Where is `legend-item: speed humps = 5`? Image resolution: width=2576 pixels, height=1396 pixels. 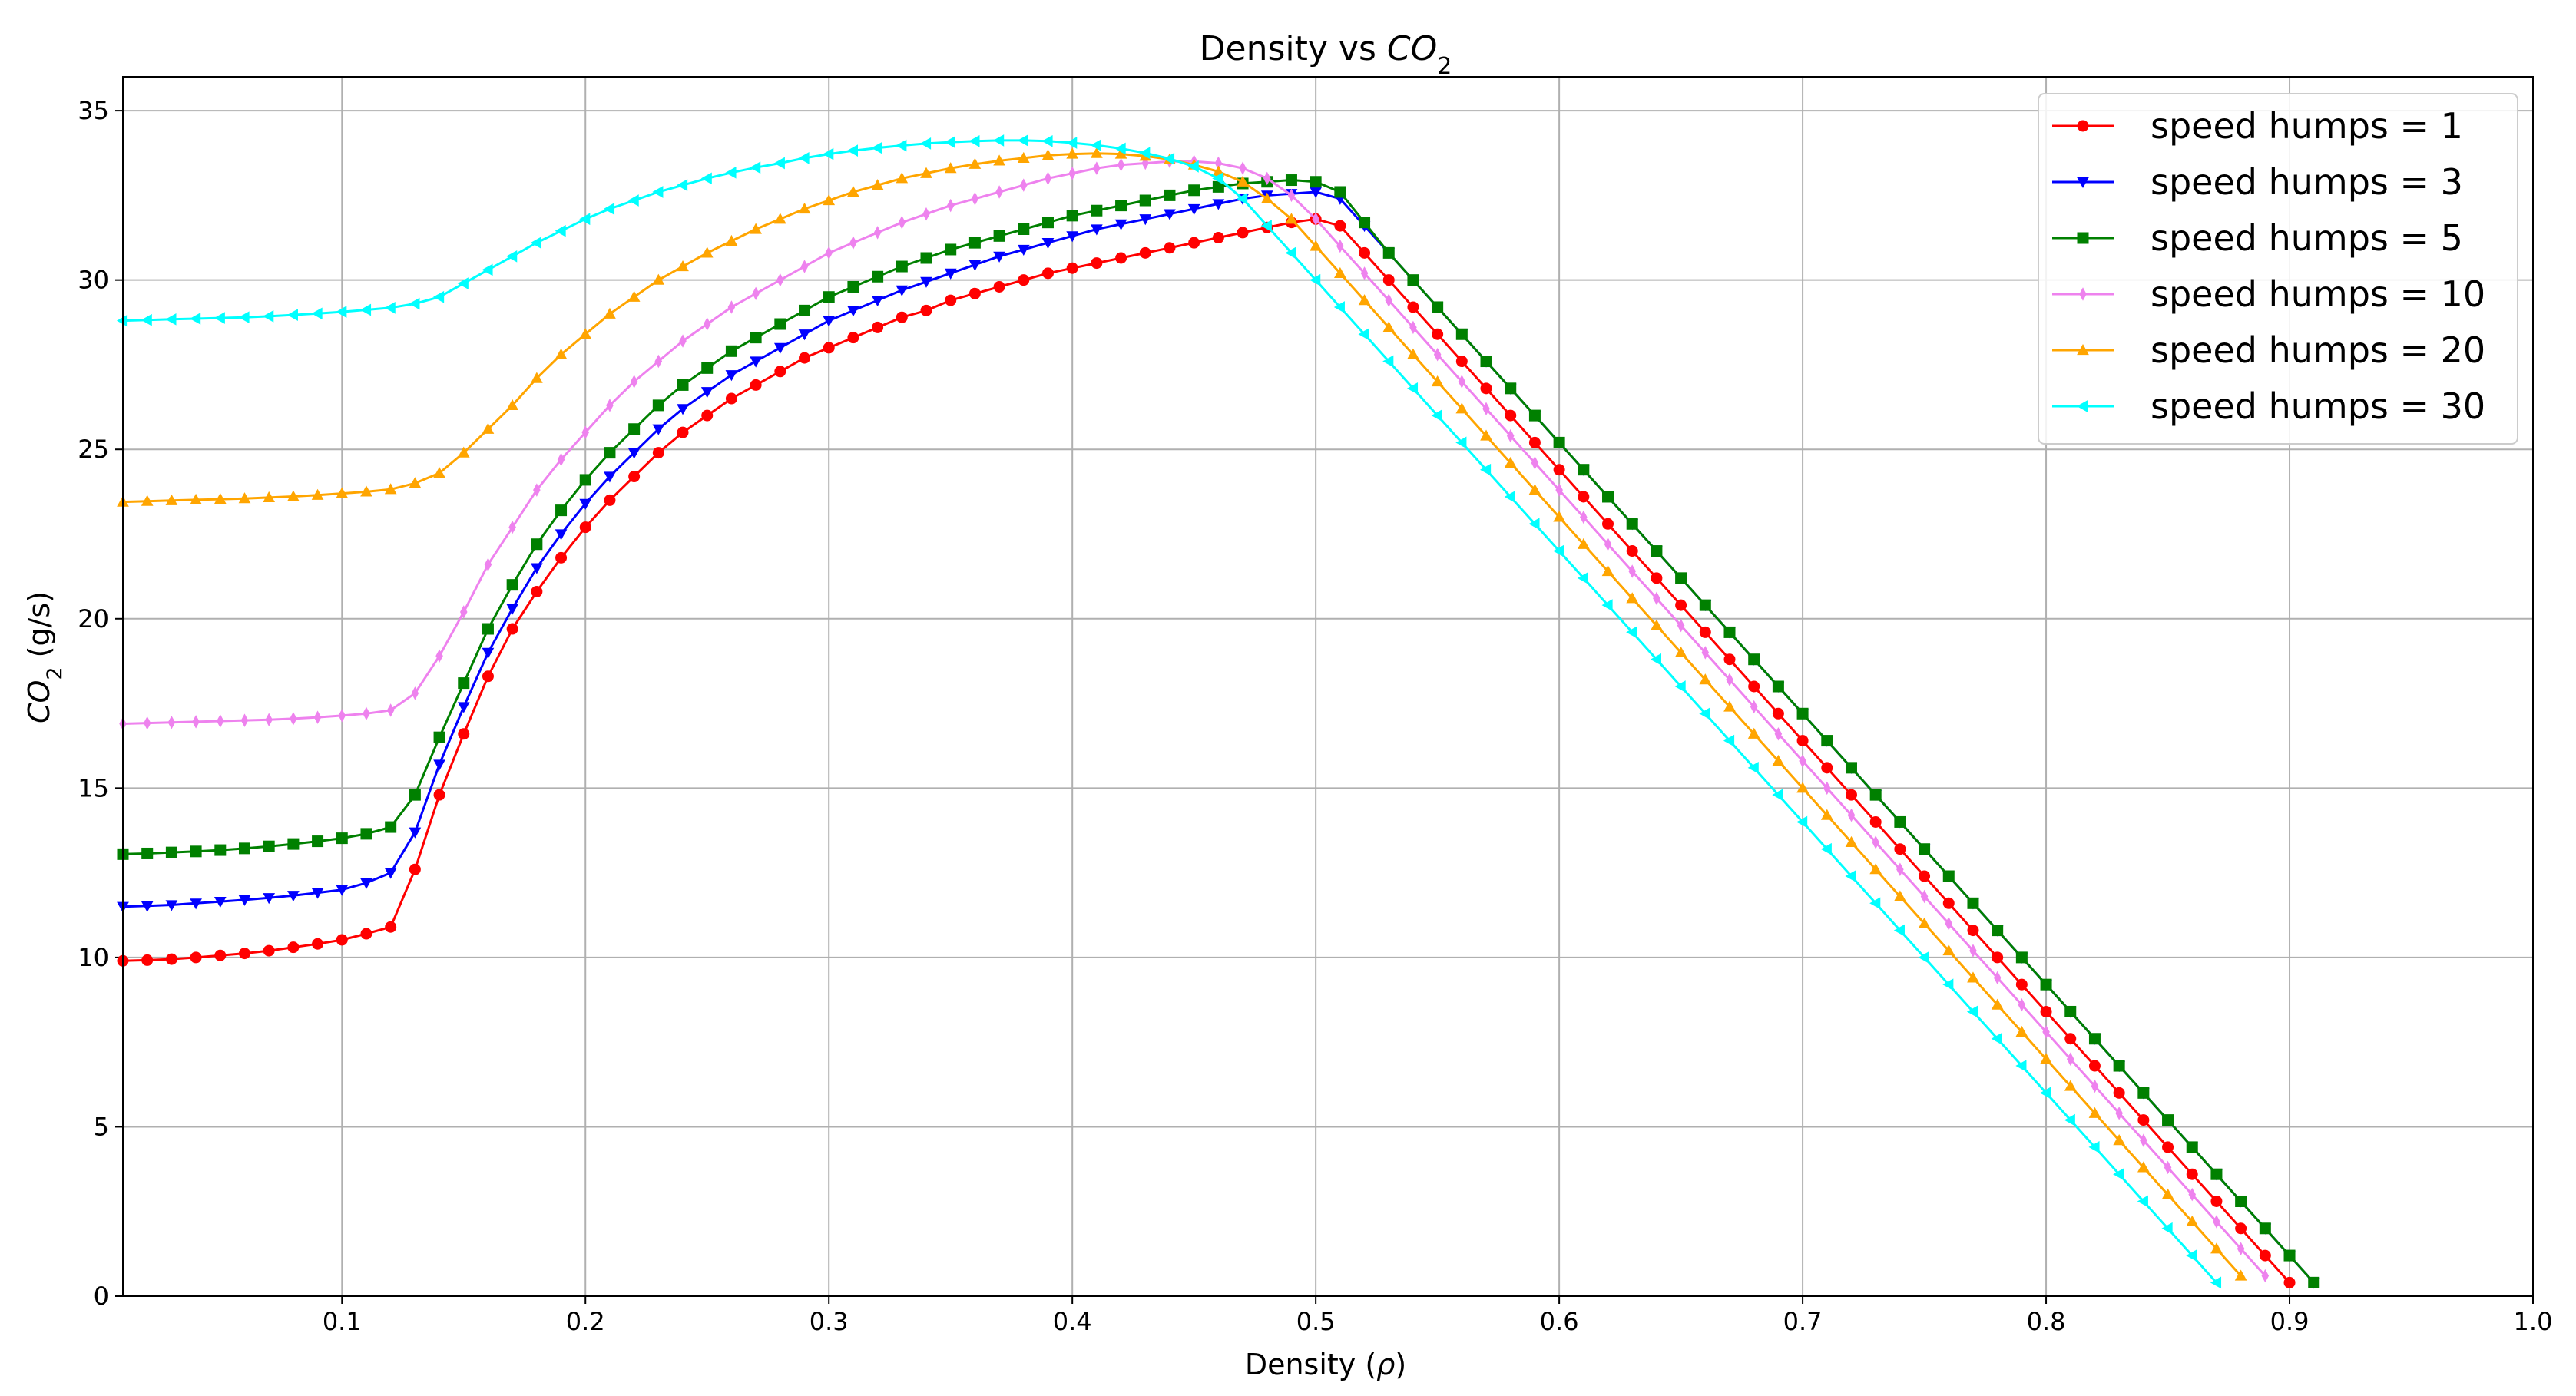
legend-item: speed humps = 5 is located at coordinates (2257, 238).